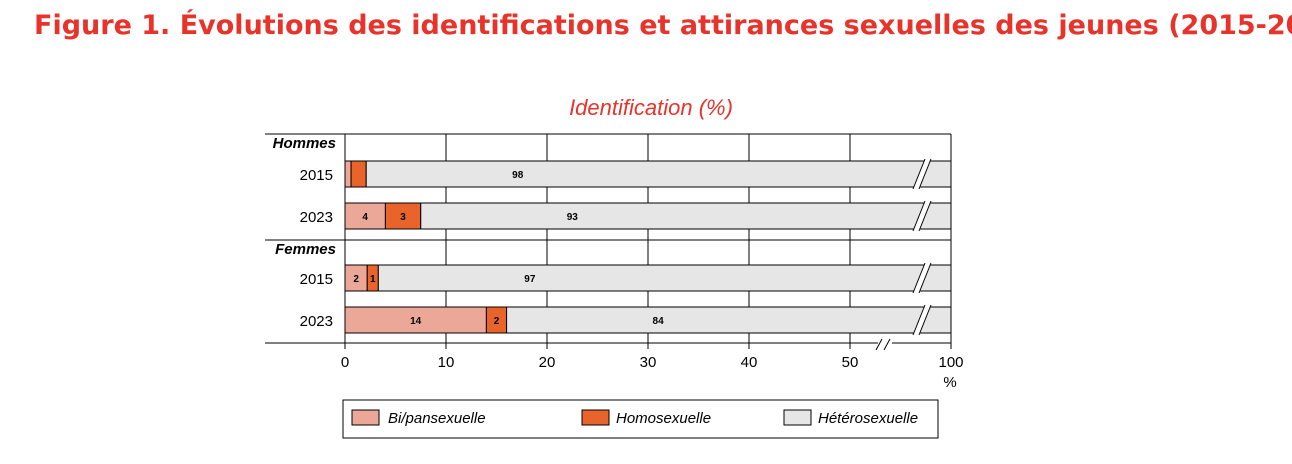  What do you see at coordinates (925, 174) in the screenshot?
I see `break-line-b-hommes-2015` at bounding box center [925, 174].